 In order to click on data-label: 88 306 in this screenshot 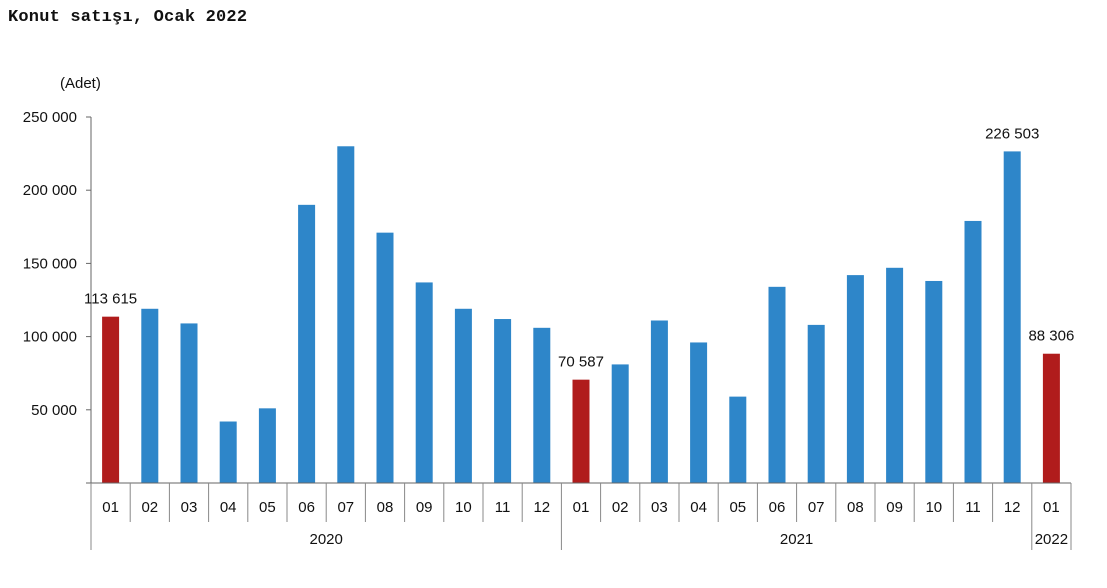, I will do `click(1051, 336)`.